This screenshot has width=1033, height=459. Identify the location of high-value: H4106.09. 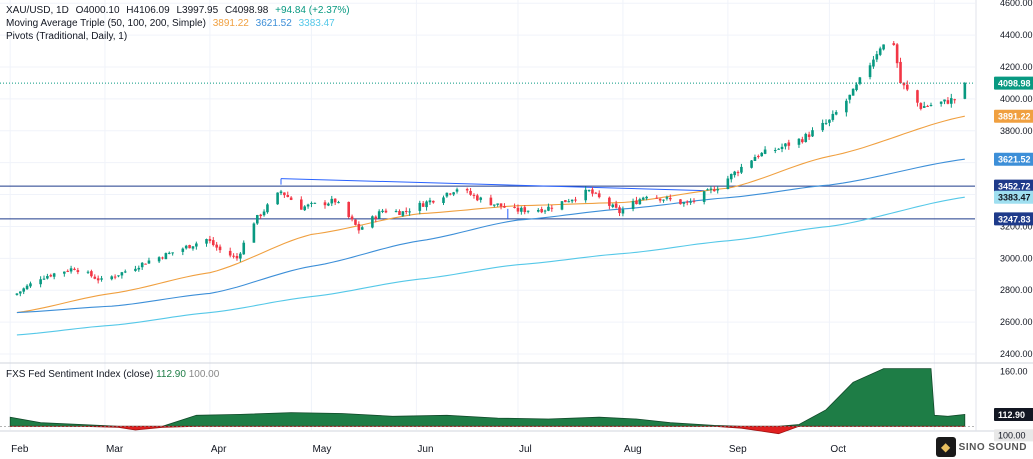
(148, 10).